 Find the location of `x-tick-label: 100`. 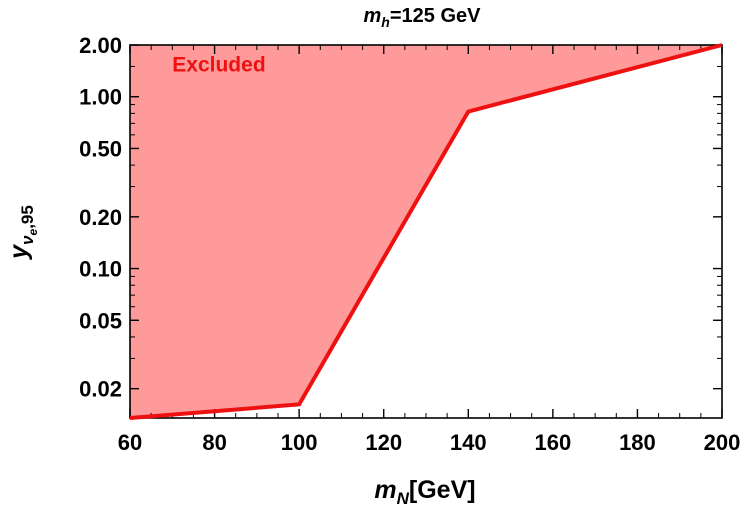

x-tick-label: 100 is located at coordinates (299, 442).